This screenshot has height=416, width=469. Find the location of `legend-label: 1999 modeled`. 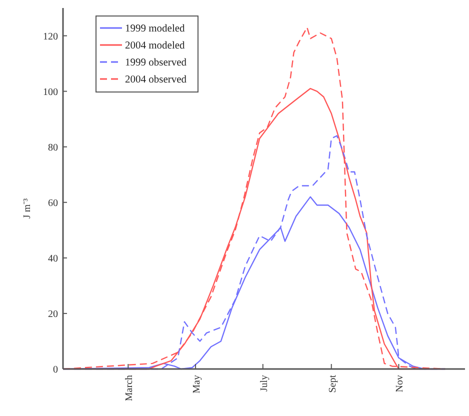

legend-label: 1999 modeled is located at coordinates (155, 29).